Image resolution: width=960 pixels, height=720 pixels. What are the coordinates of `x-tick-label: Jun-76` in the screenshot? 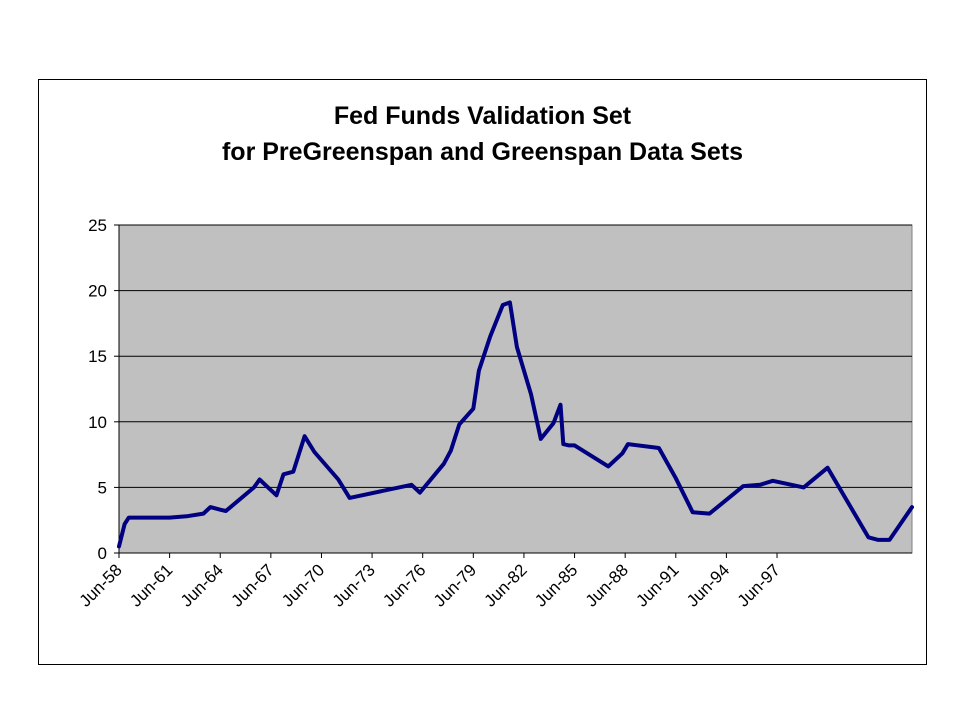 It's located at (404, 585).